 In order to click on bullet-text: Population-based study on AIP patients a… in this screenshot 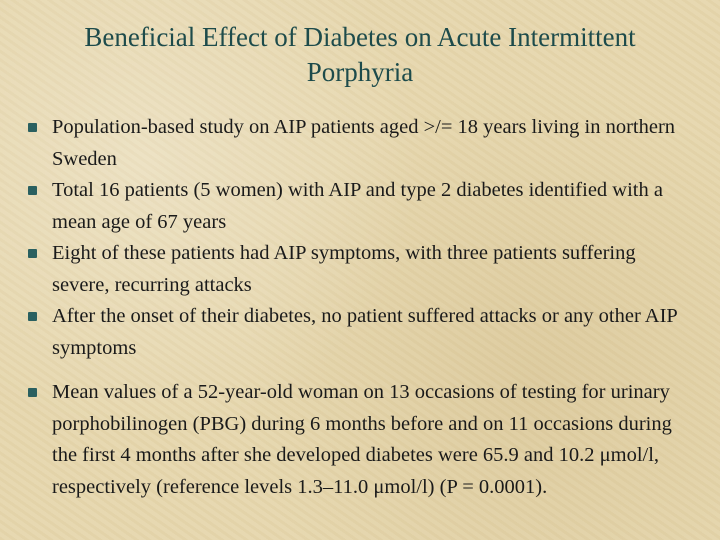, I will do `click(364, 143)`.